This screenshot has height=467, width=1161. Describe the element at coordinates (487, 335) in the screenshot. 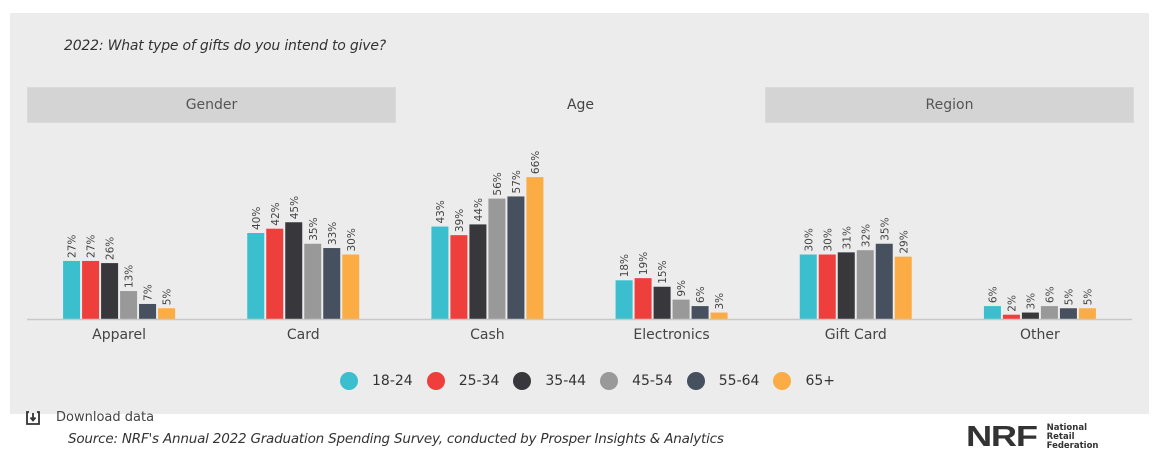

I see `x-tick-label: Cash` at that location.